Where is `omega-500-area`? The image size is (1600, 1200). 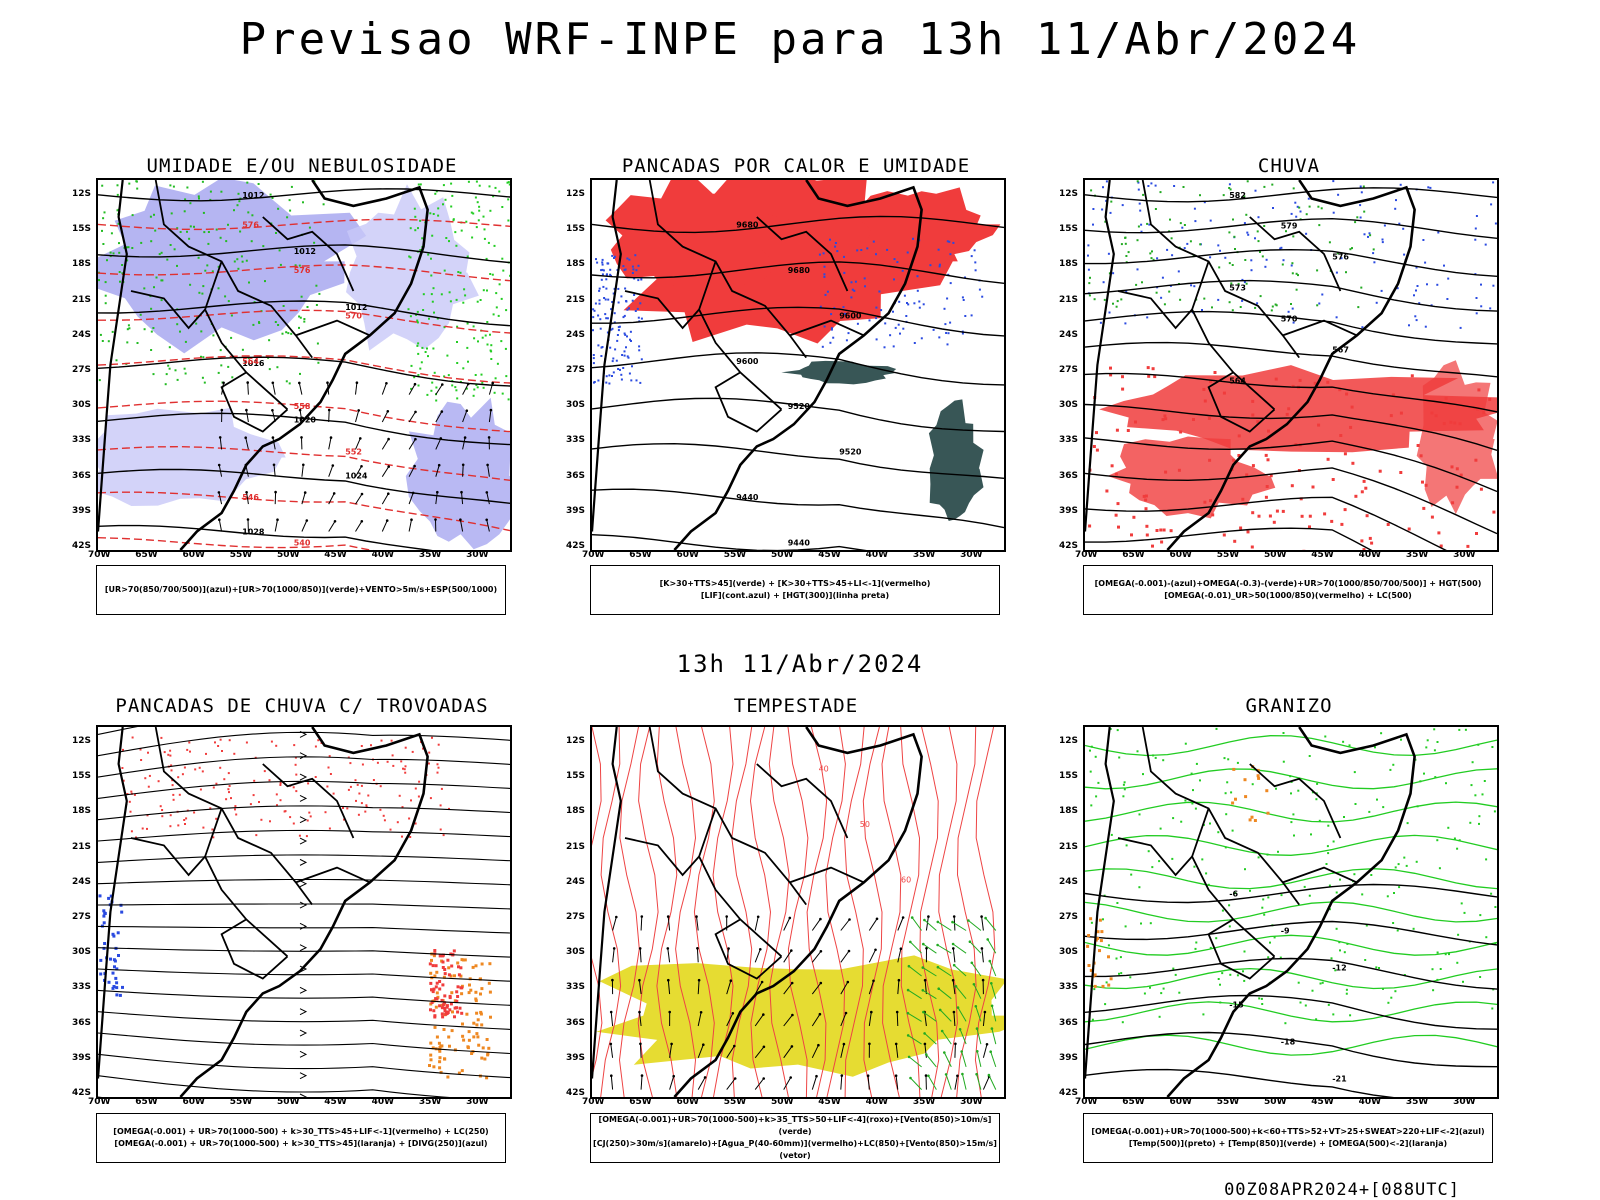
omega-500-area is located at coordinates (1095, 975).